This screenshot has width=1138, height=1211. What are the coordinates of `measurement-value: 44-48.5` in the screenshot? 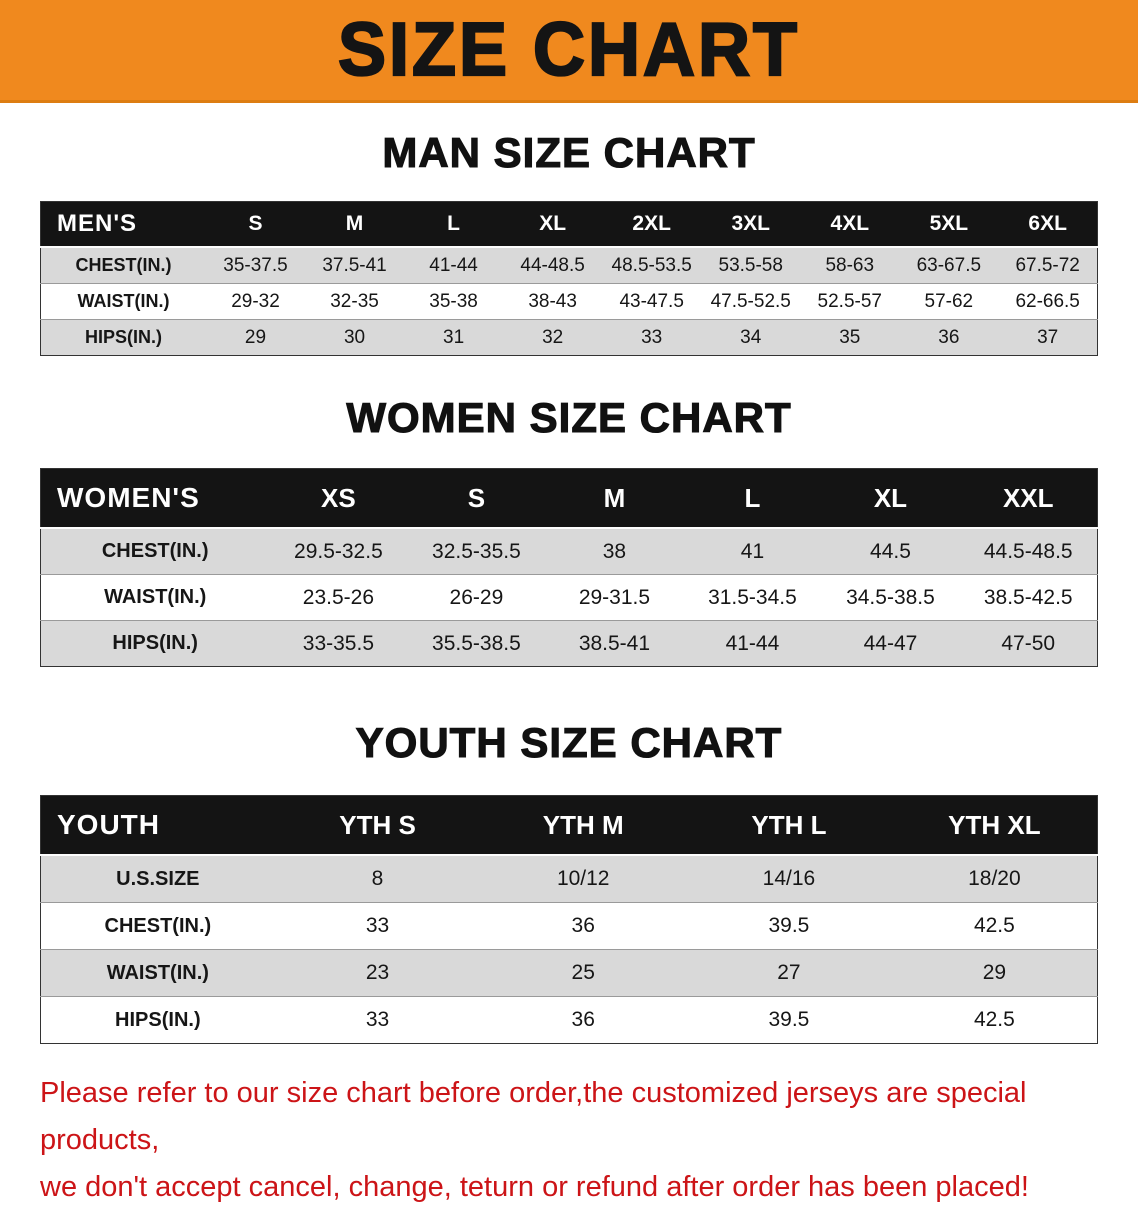 It's located at (553, 265).